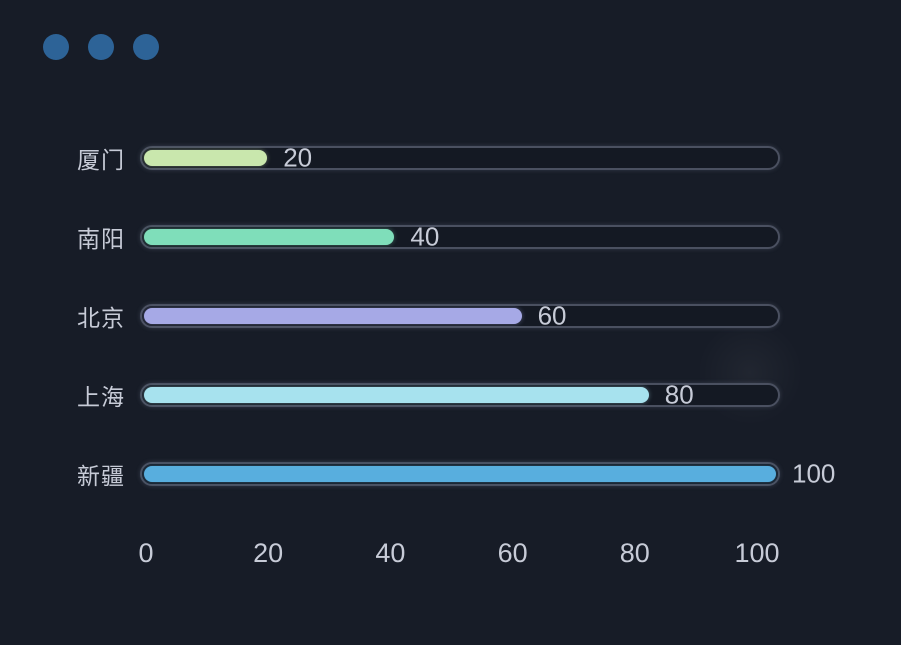  What do you see at coordinates (460, 236) in the screenshot?
I see `bar-track: 40` at bounding box center [460, 236].